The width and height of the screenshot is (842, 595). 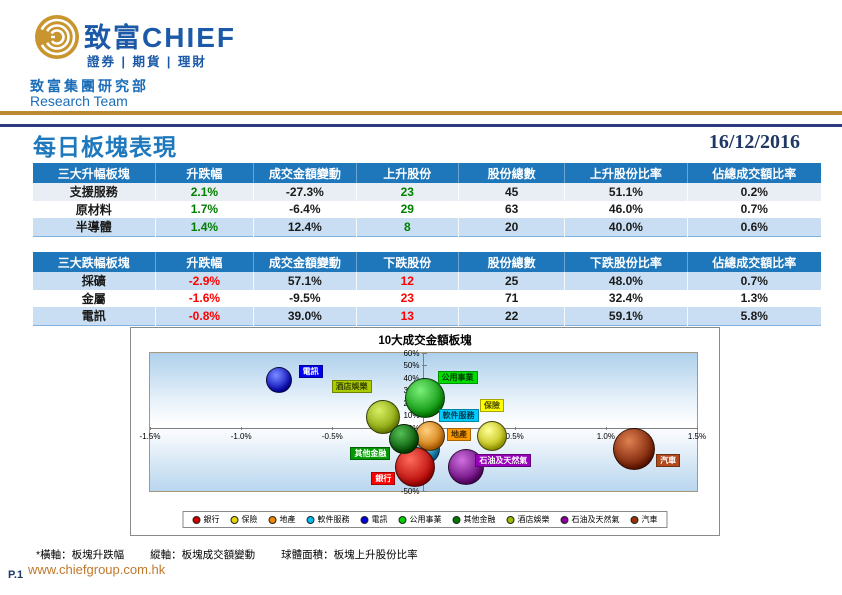 What do you see at coordinates (16, 575) in the screenshot?
I see `page-number: P.1` at bounding box center [16, 575].